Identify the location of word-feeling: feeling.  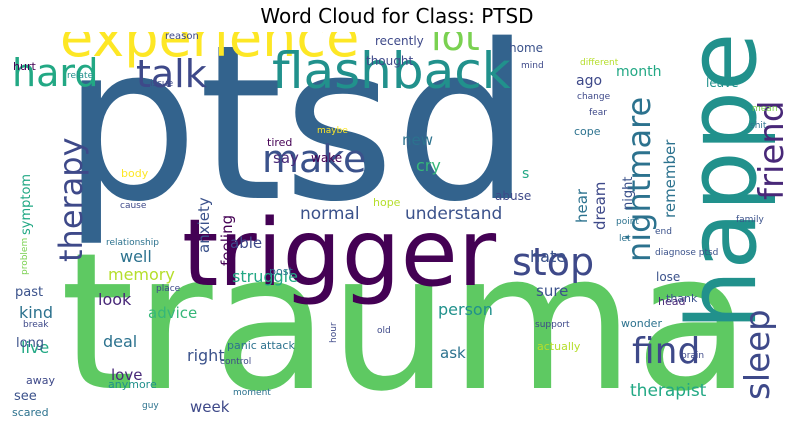
(227, 240).